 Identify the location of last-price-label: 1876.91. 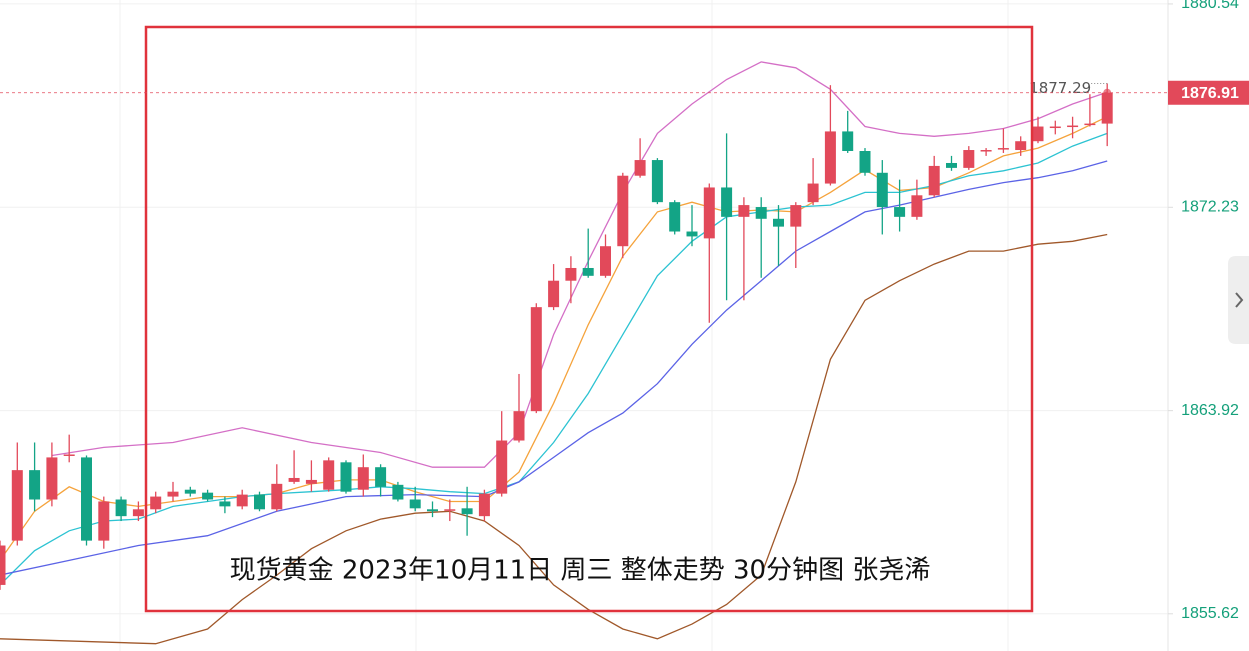
(1210, 93).